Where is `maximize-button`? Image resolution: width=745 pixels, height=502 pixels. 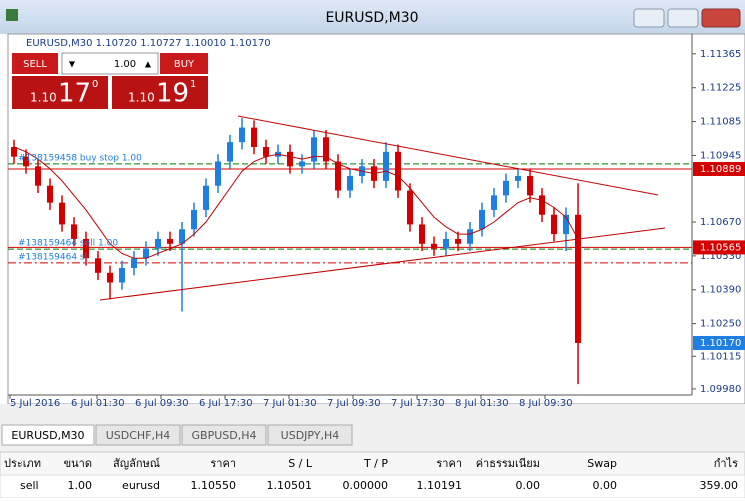 maximize-button is located at coordinates (683, 18).